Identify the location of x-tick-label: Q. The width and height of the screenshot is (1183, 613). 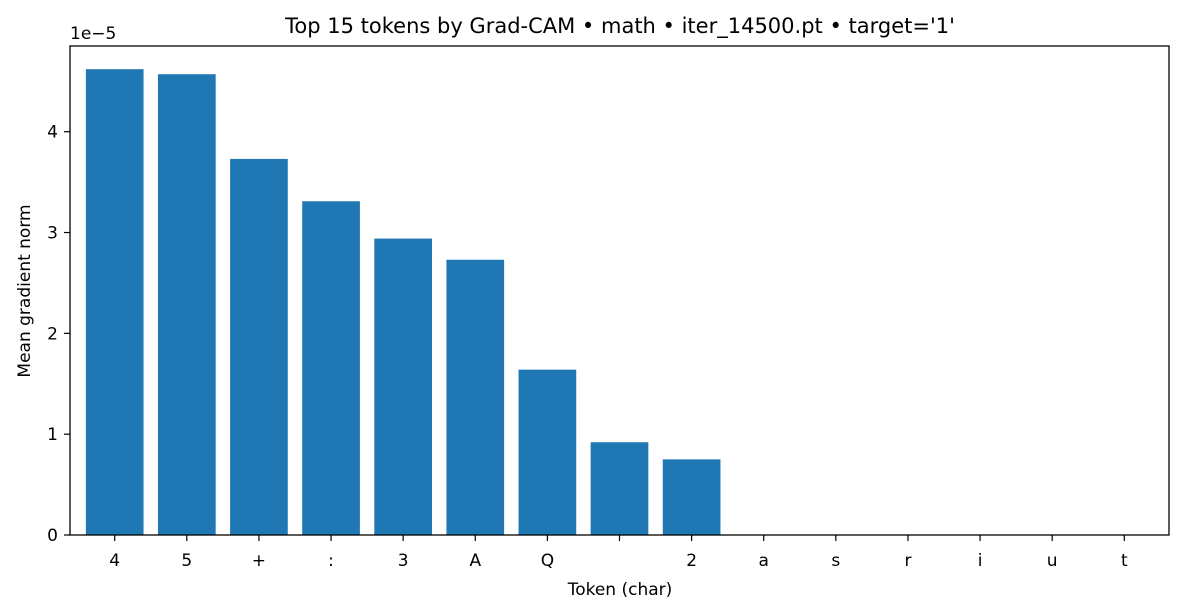
(547, 561).